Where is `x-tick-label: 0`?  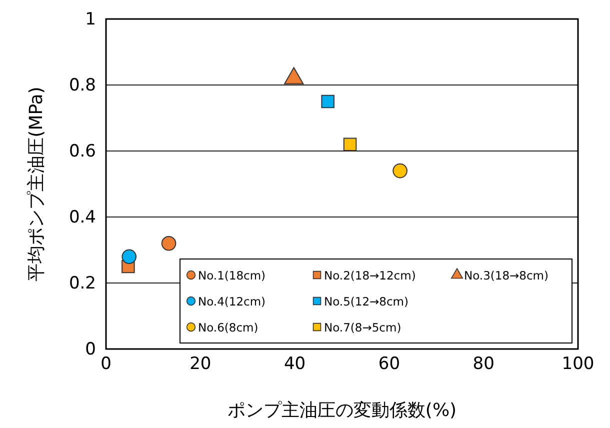 x-tick-label: 0 is located at coordinates (106, 364).